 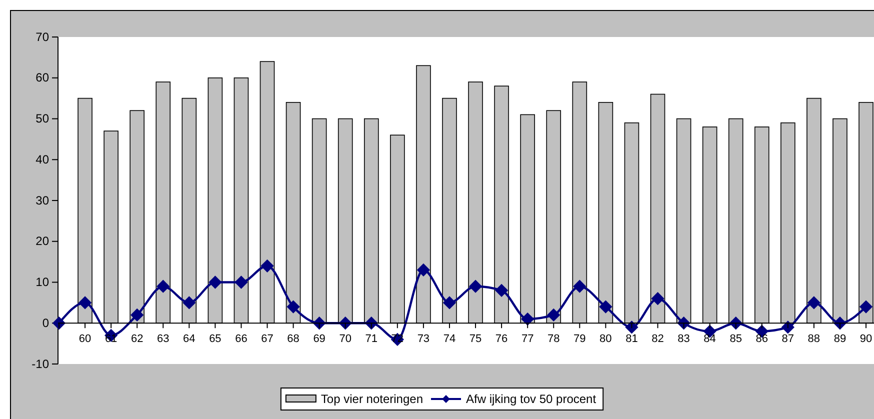 I want to click on x-tick-label: 90, so click(x=866, y=339).